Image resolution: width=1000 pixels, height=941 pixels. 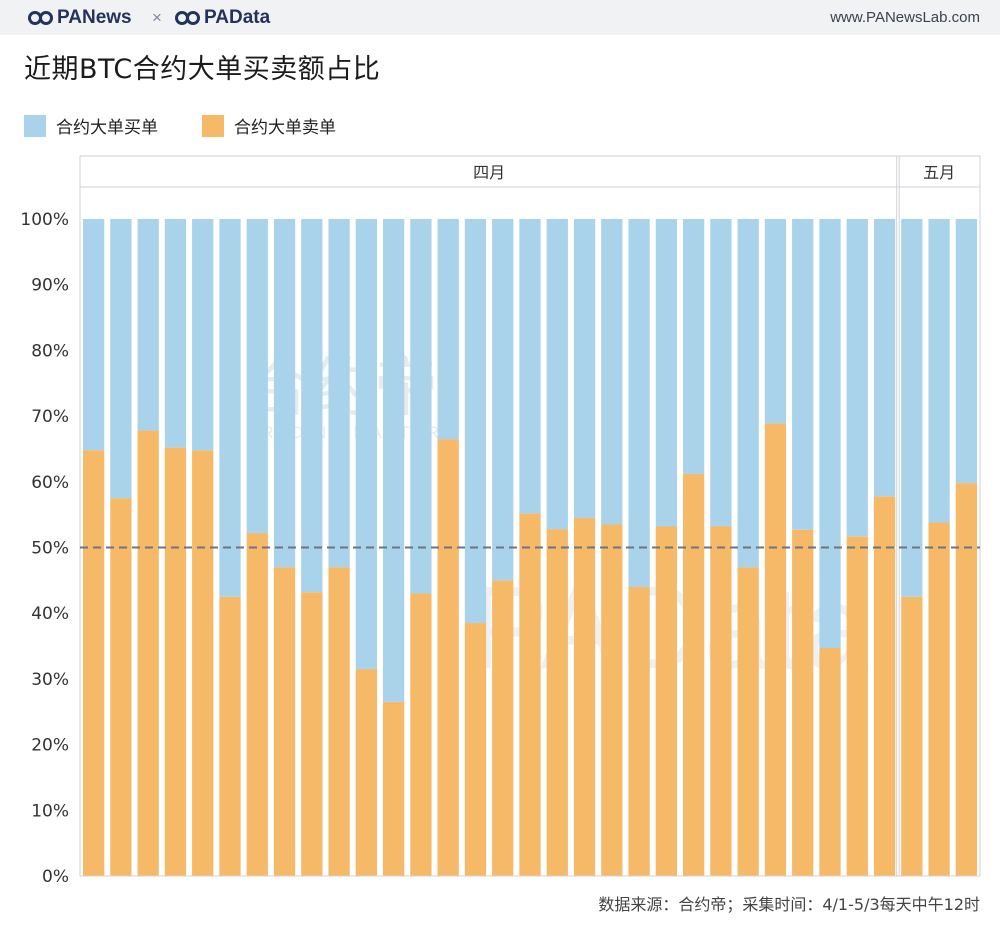 What do you see at coordinates (50, 286) in the screenshot?
I see `y-tick-label: 90%` at bounding box center [50, 286].